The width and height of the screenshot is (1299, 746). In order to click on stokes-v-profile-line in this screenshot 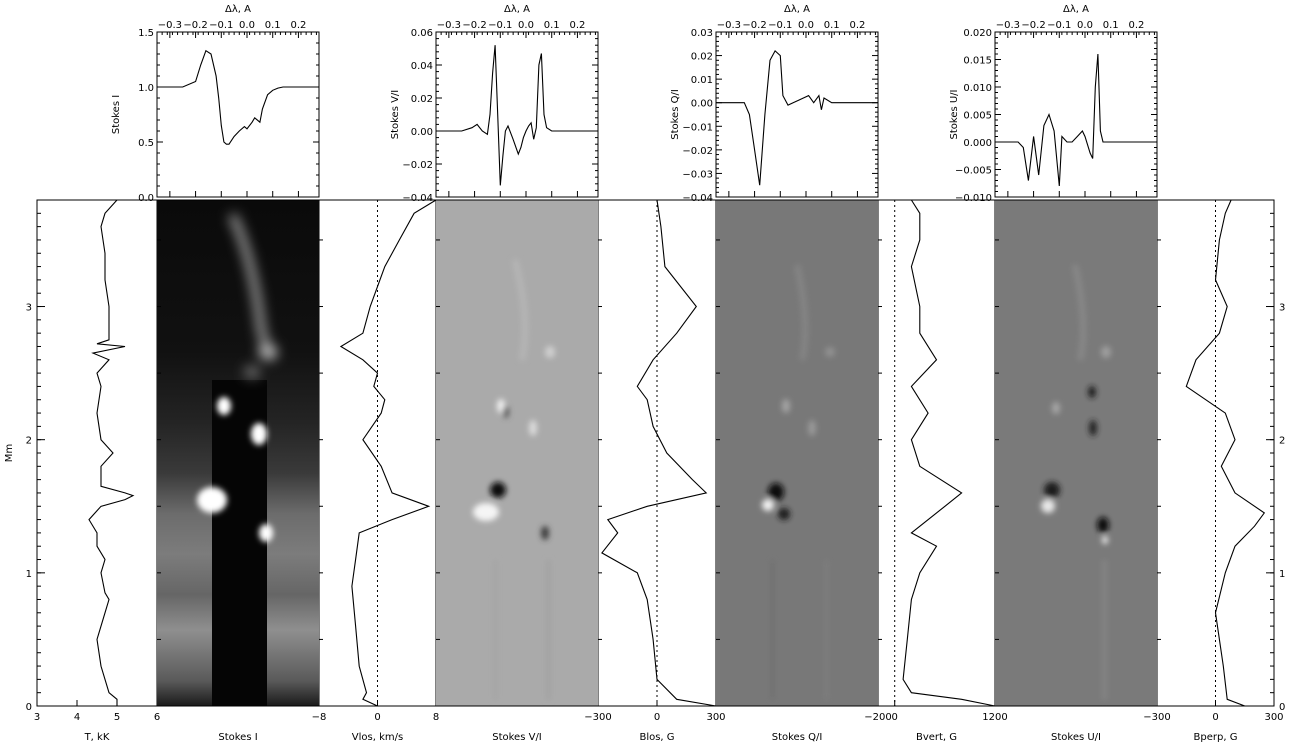, I will do `click(517, 115)`.